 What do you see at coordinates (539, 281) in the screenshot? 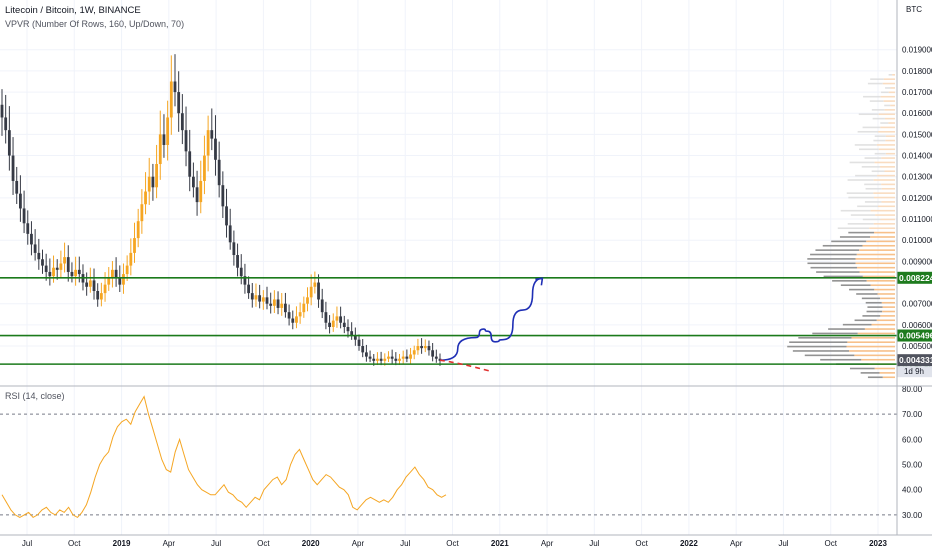
I see `bullish-projection-arrowhead` at bounding box center [539, 281].